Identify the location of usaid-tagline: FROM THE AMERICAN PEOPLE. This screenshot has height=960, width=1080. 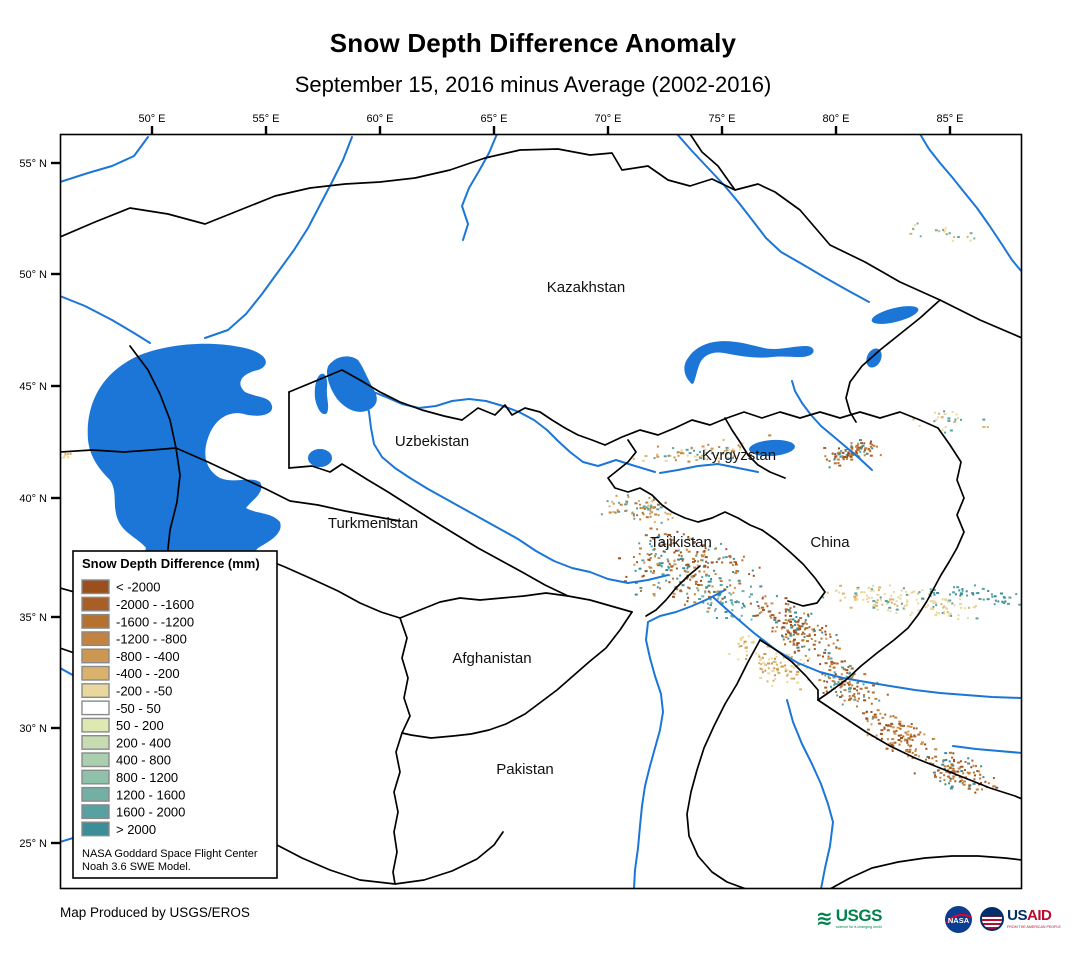
(1034, 926).